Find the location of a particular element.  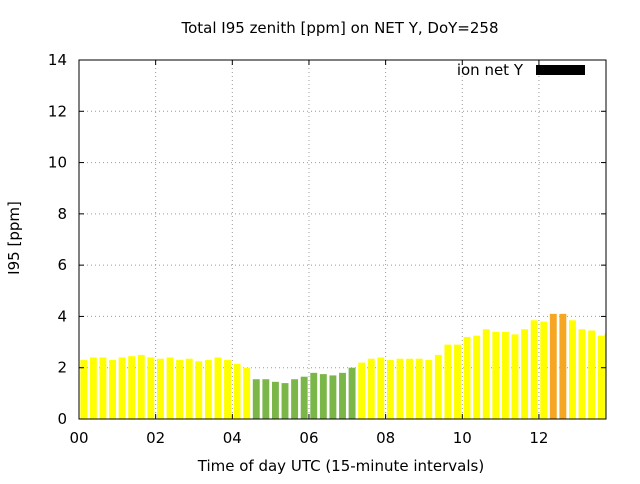

x-tick-label: 04 is located at coordinates (232, 438).